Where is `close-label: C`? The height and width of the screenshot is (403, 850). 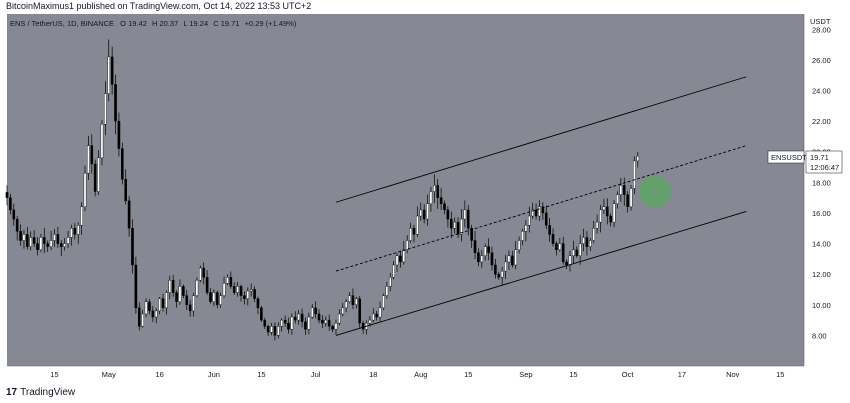 close-label: C is located at coordinates (216, 23).